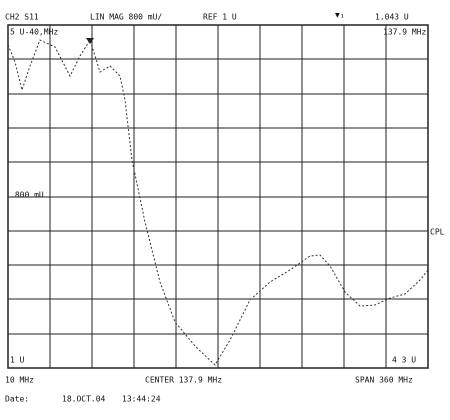  Describe the element at coordinates (384, 380) in the screenshot. I see `span: SPAN 360 MHz` at that location.